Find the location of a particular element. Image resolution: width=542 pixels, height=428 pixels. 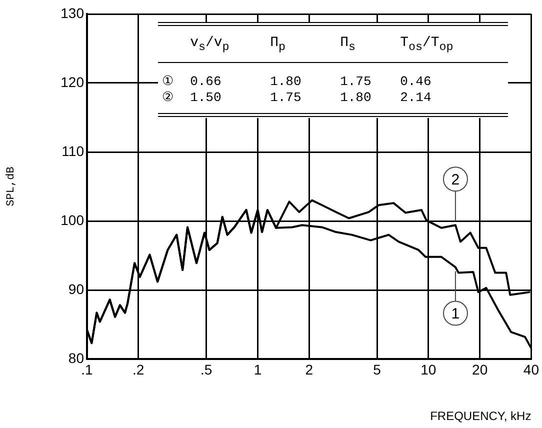

x-tick-label: 40 is located at coordinates (531, 369).